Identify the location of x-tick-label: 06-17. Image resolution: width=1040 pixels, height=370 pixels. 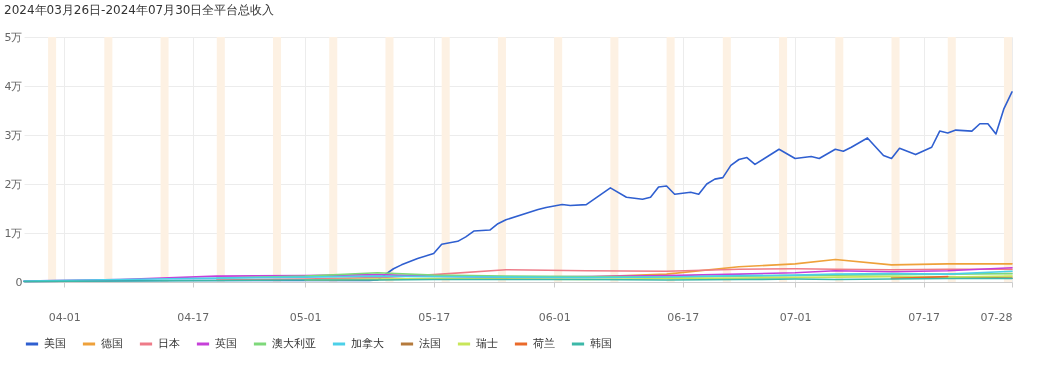
(683, 317).